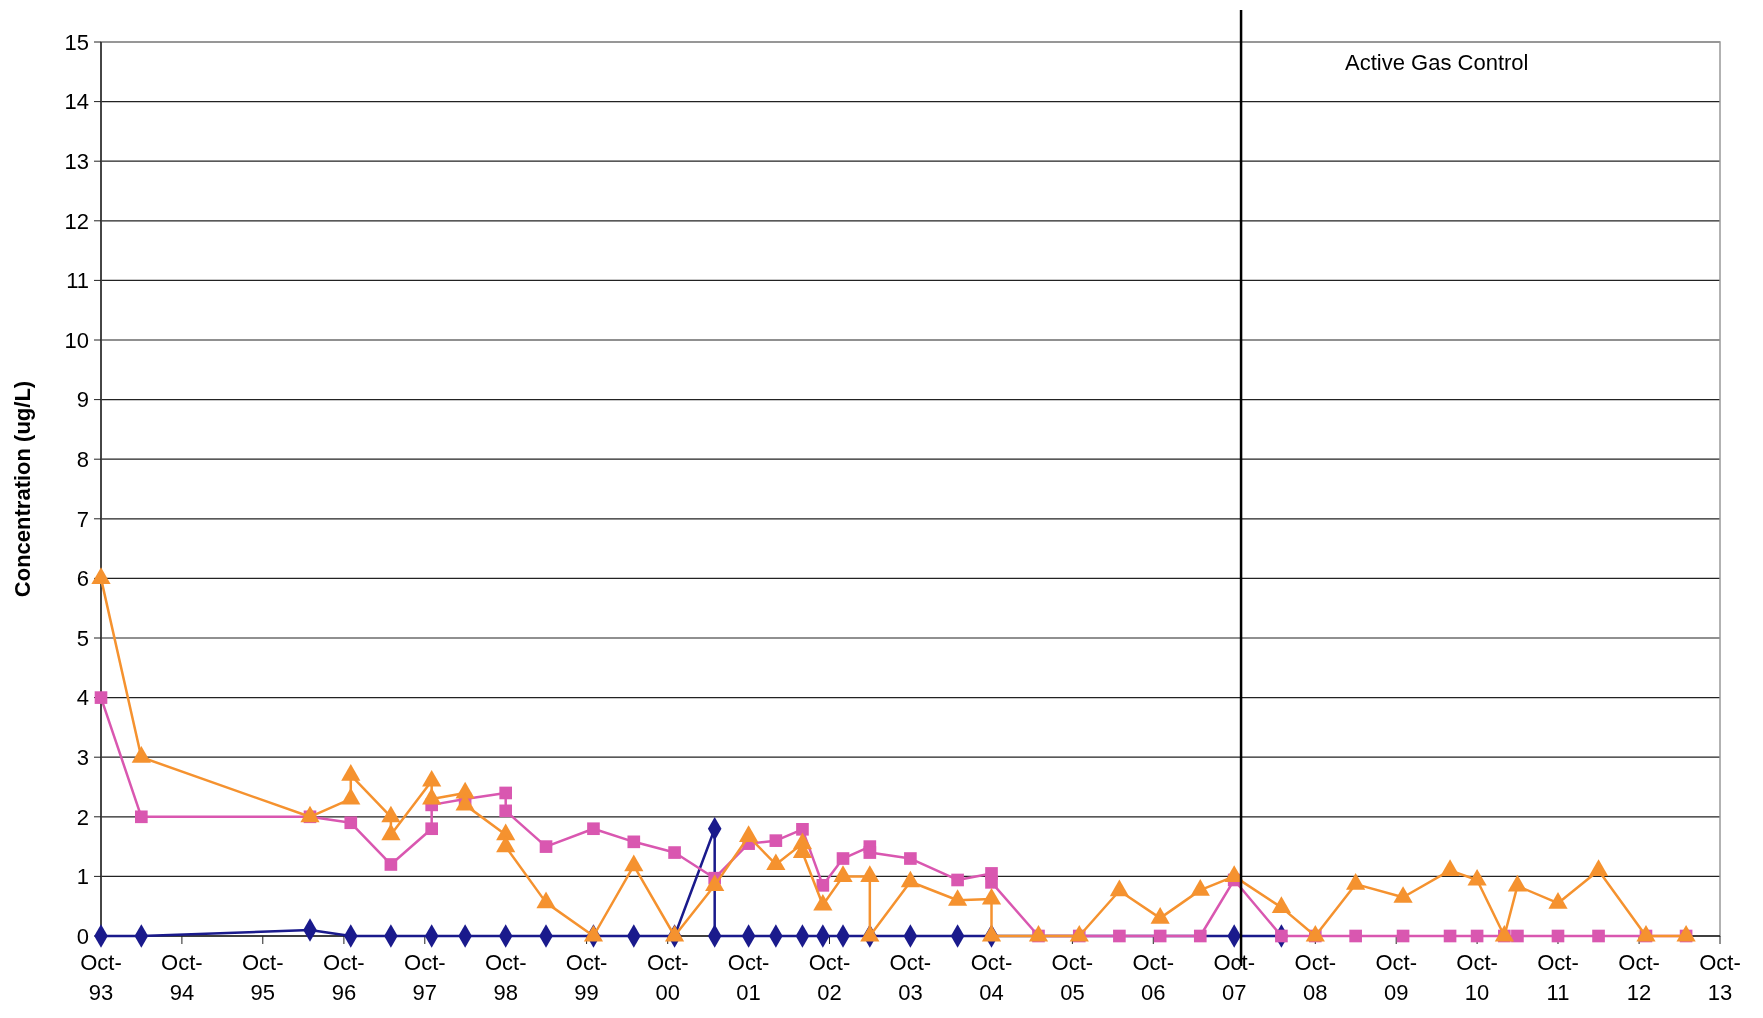 This screenshot has width=1763, height=1018. I want to click on x-tick-label: Oct-07, so click(1234, 977).